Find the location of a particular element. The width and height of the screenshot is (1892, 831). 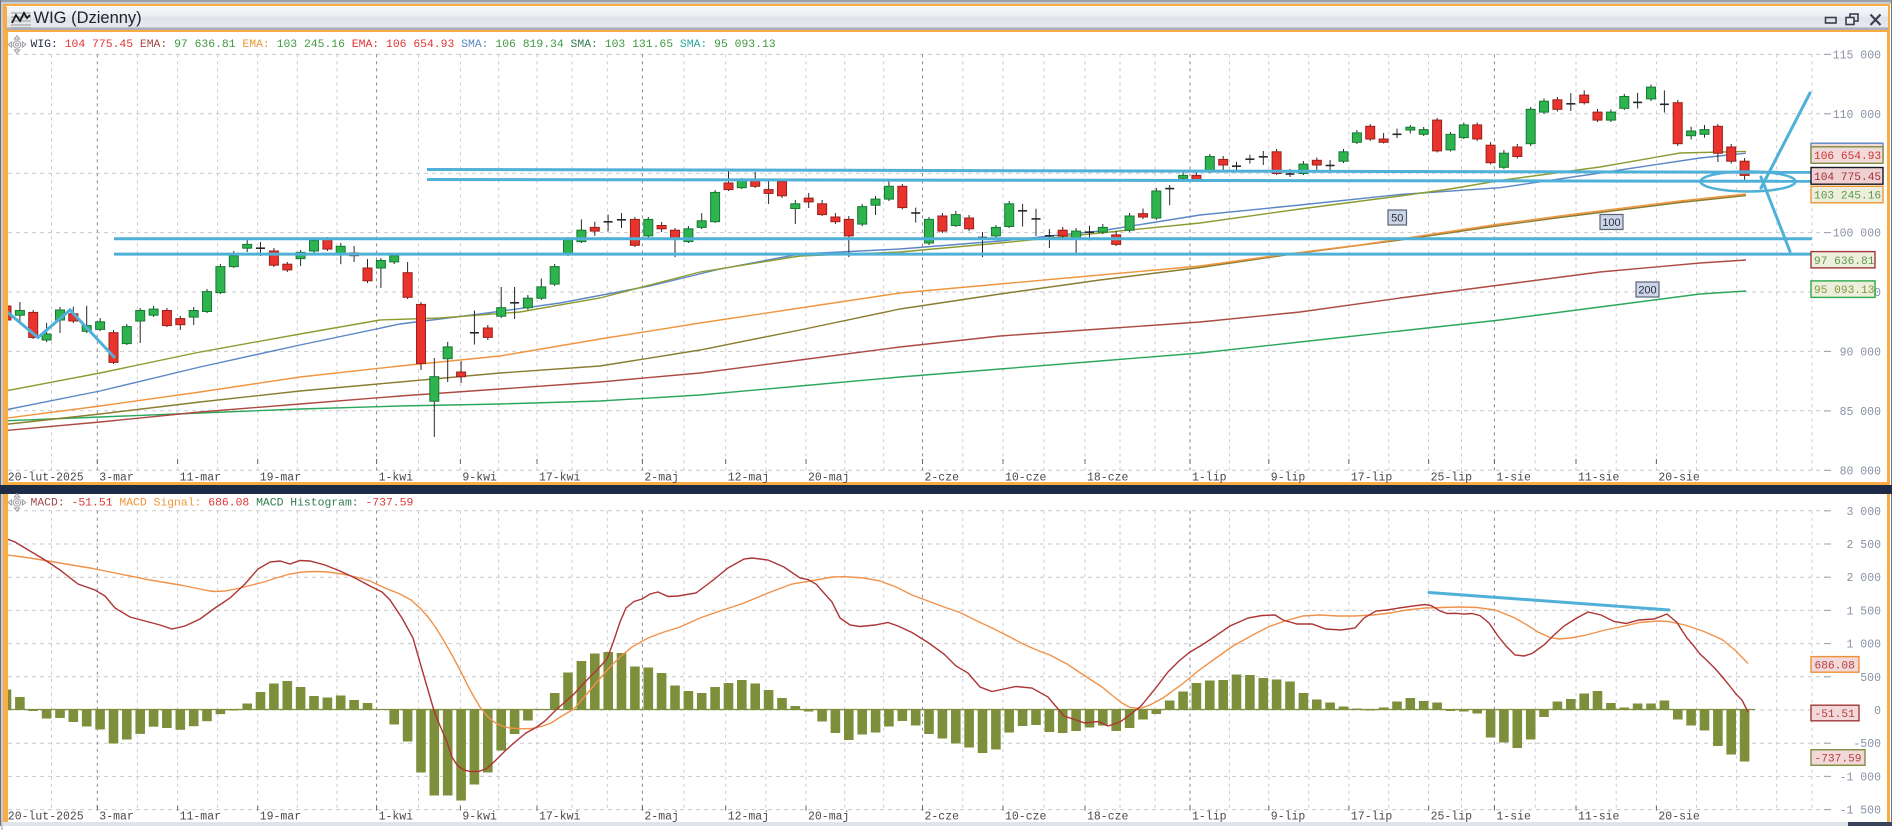

svg-text: 106 654.93 is located at coordinates (1847, 157).